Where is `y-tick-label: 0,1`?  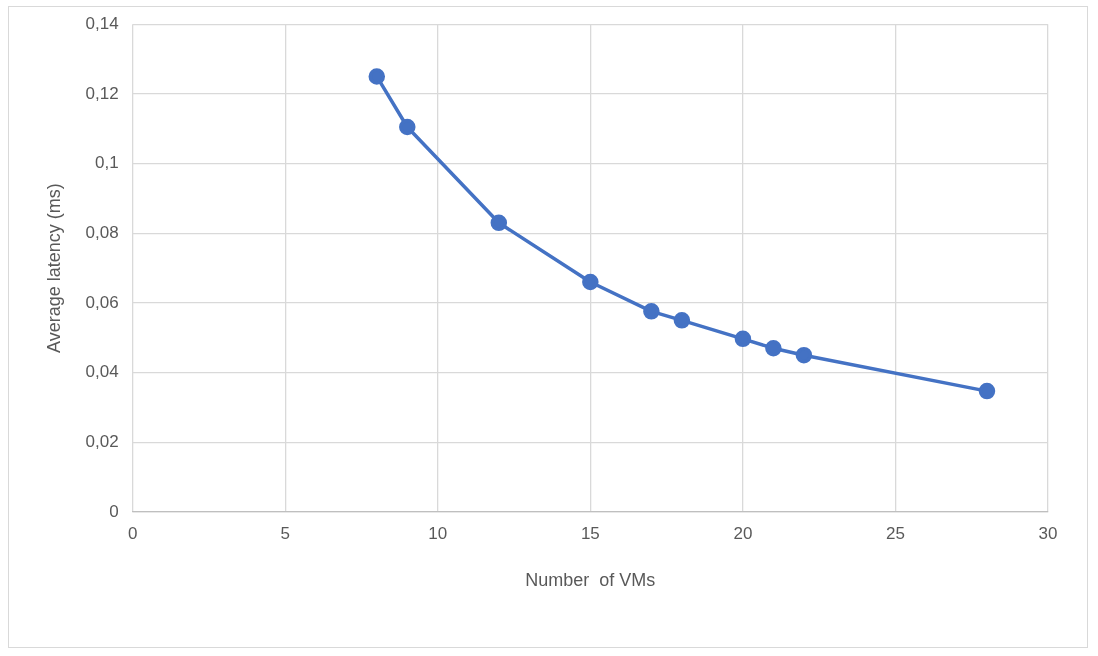
y-tick-label: 0,1 is located at coordinates (107, 163).